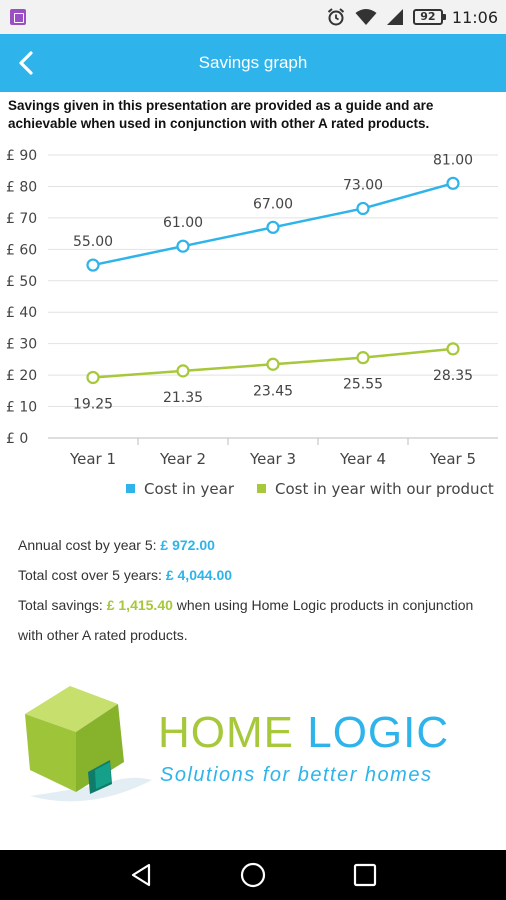  I want to click on back-arrow-icon, so click(26, 63).